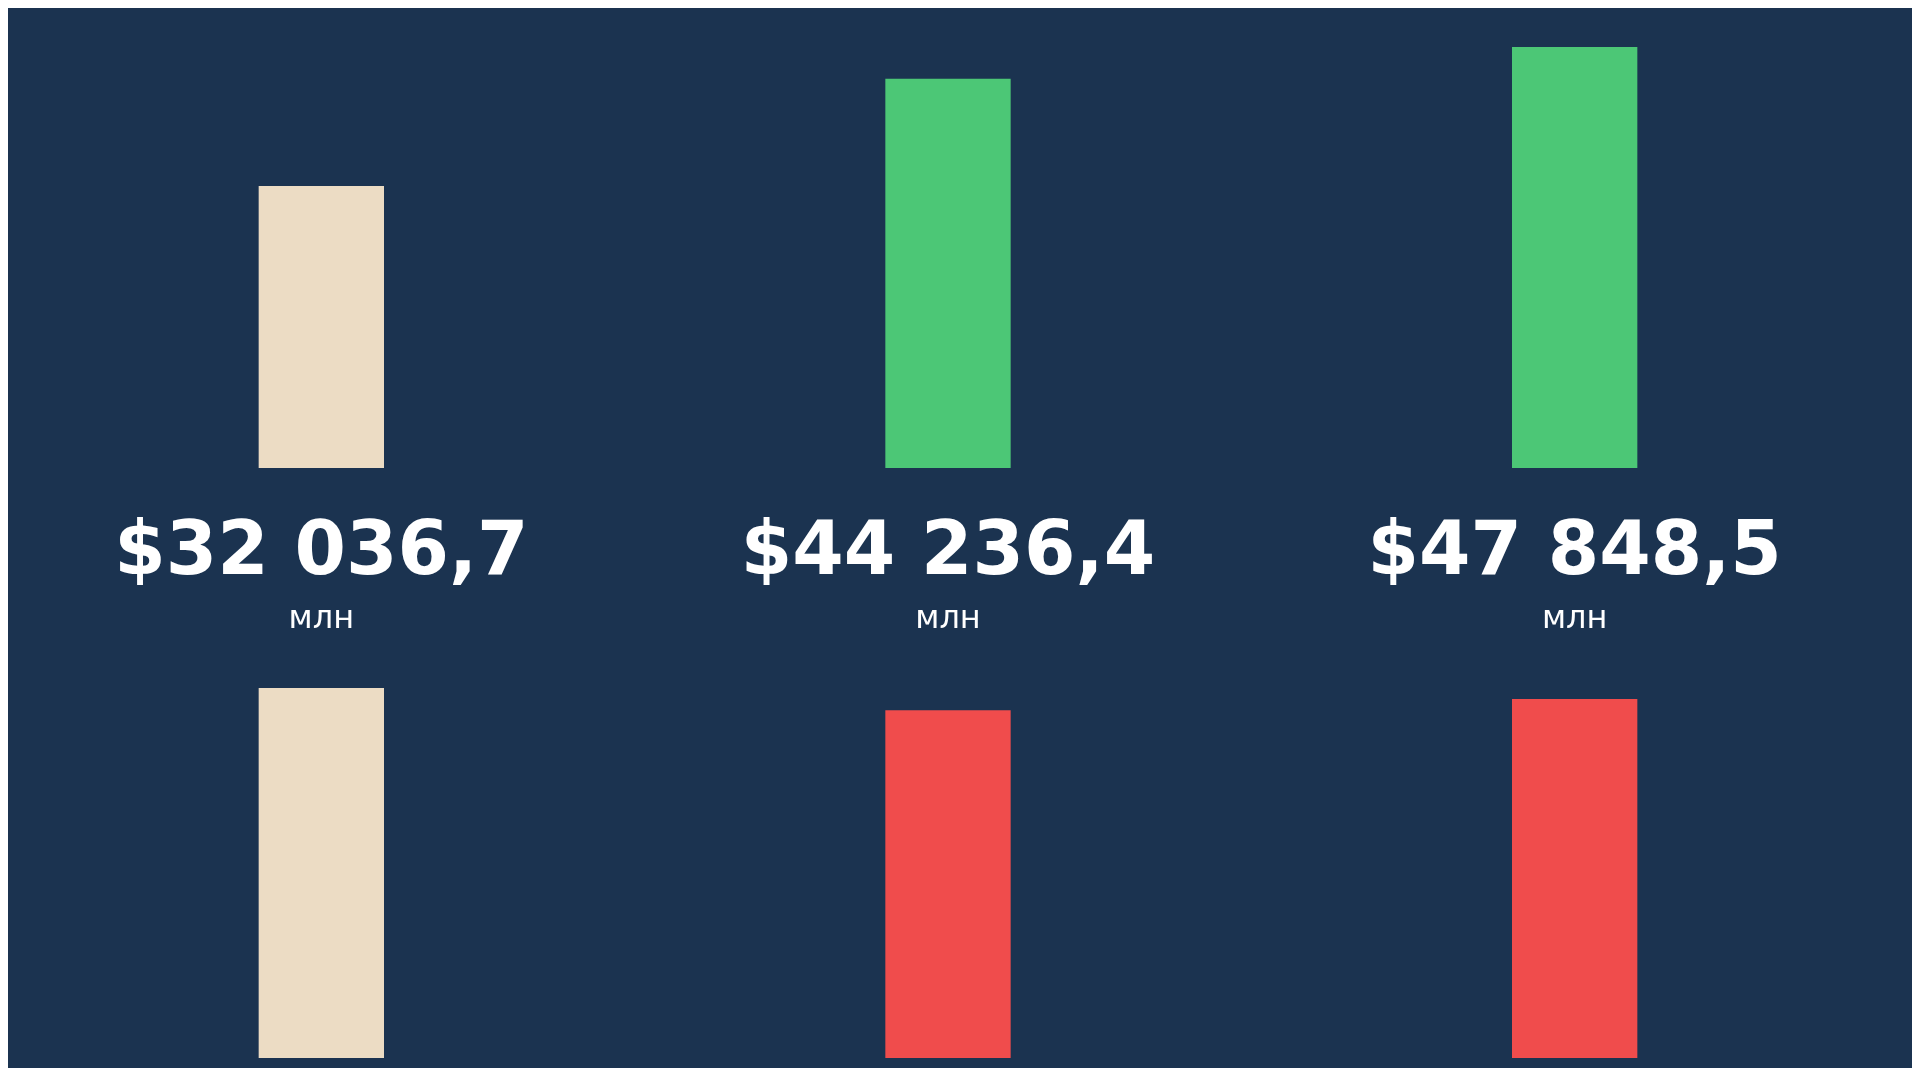  What do you see at coordinates (948, 571) in the screenshot?
I see `data-label: $44 236,4 млн` at bounding box center [948, 571].